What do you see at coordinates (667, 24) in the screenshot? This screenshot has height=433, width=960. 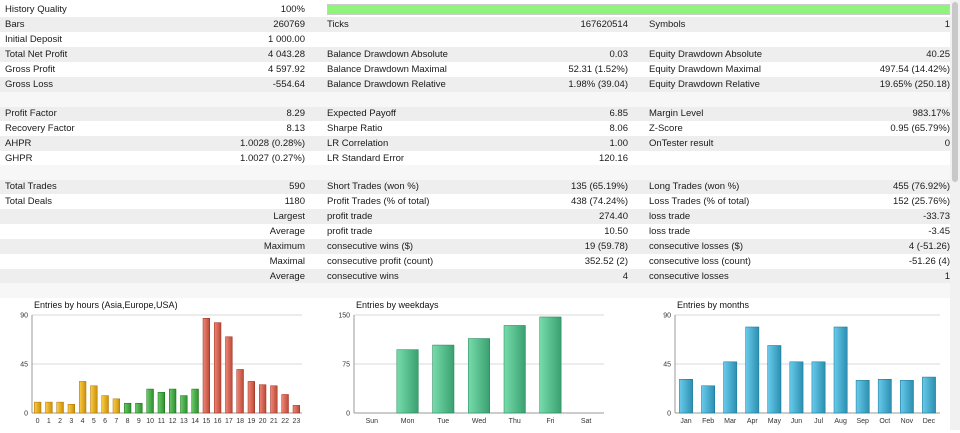 I see `metric-label: Symbols` at bounding box center [667, 24].